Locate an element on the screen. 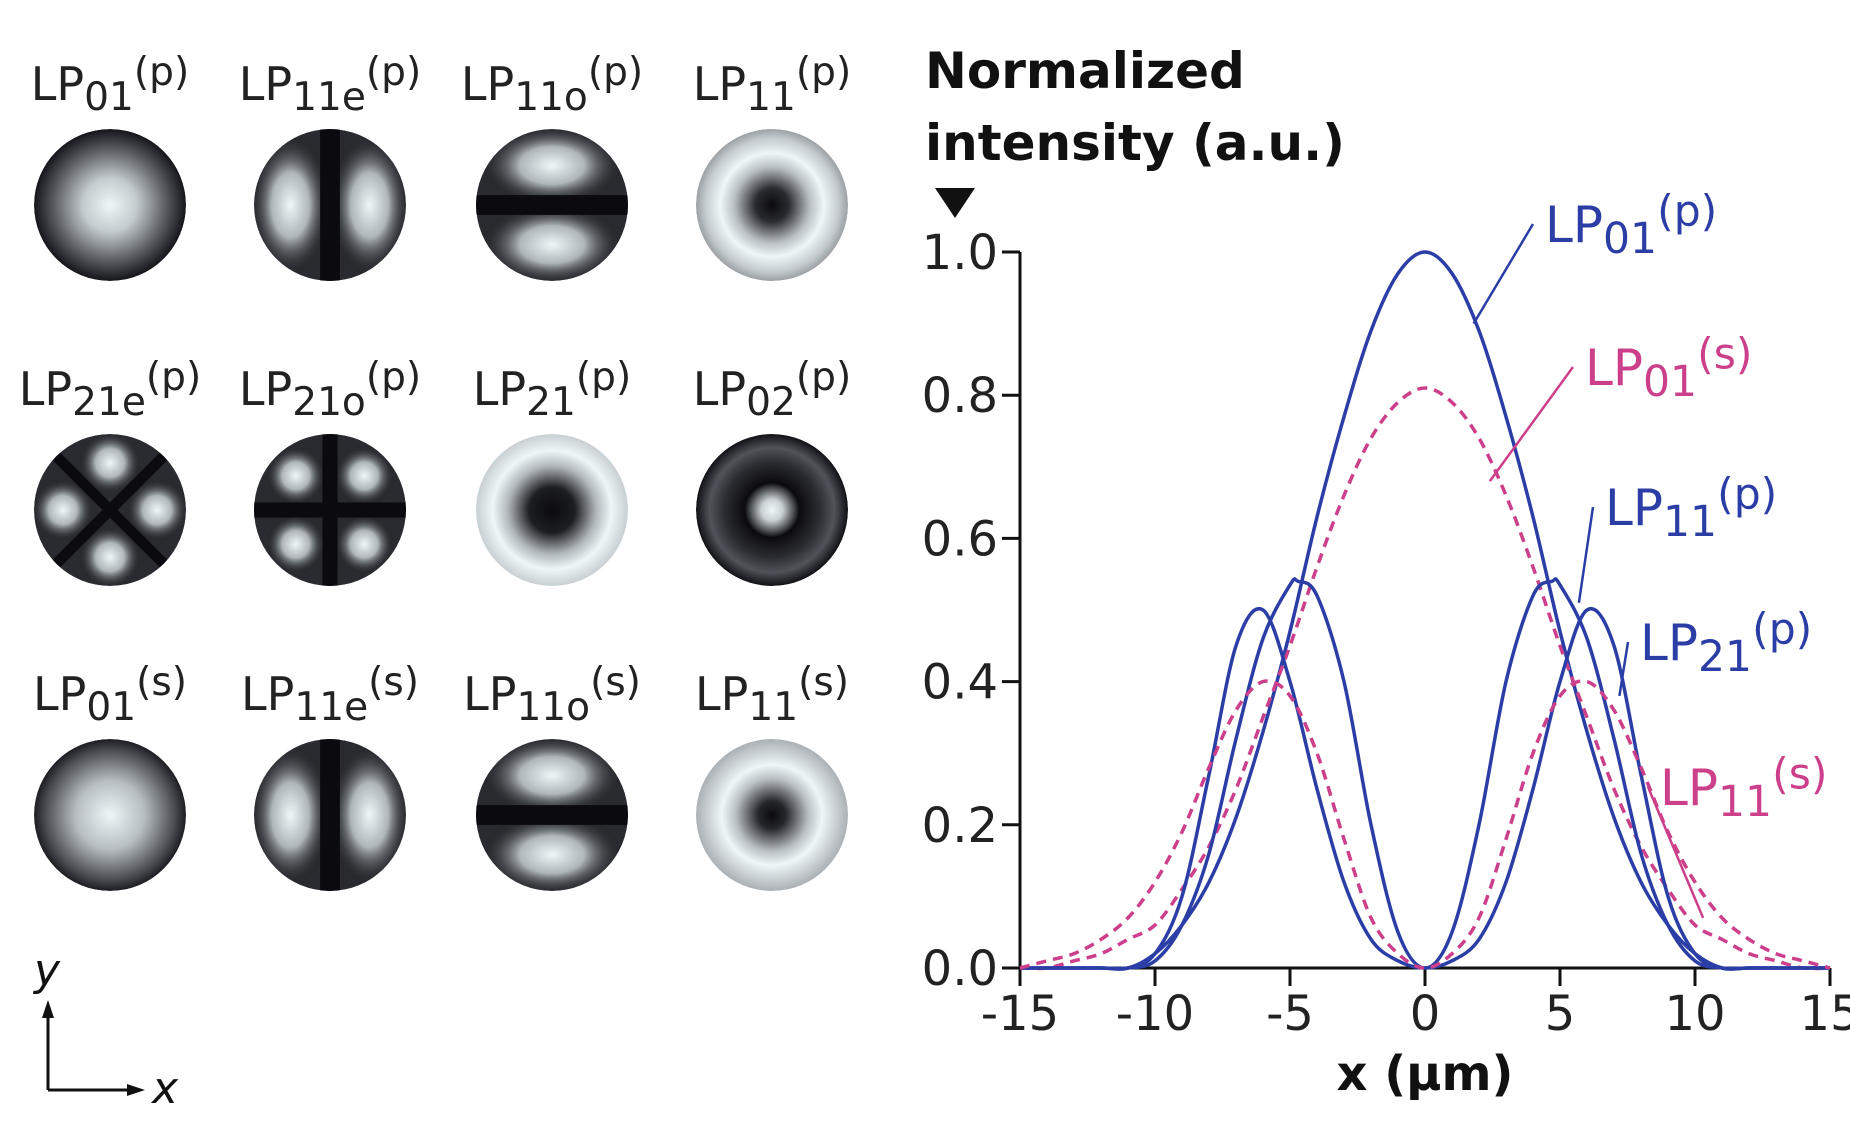 Image resolution: width=1850 pixels, height=1124 pixels. y-axis-title: Normalized intensity (a.u.) is located at coordinates (1135, 107).